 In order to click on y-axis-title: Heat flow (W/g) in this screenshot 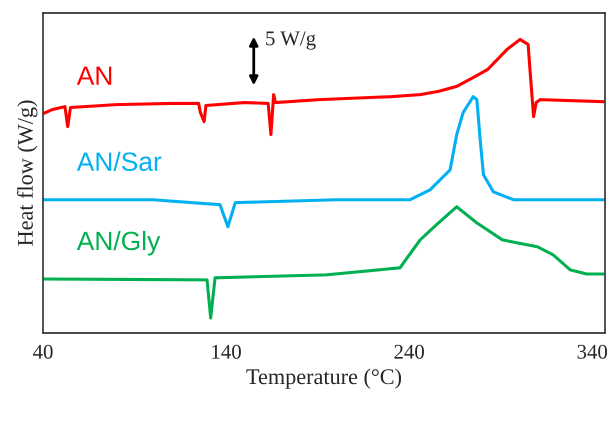, I will do `click(27, 173)`.